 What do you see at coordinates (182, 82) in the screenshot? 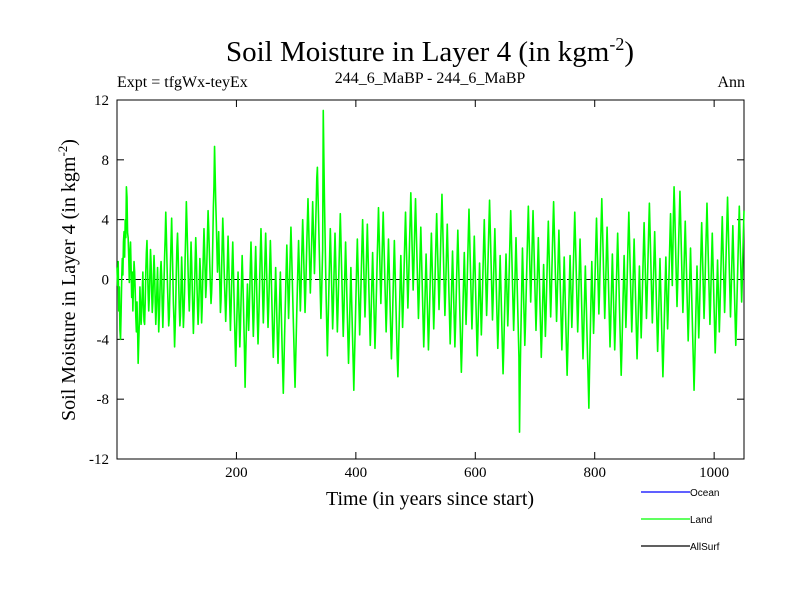
I see `subtitle-experiment: Expt = tfgWx-teyEx` at bounding box center [182, 82].